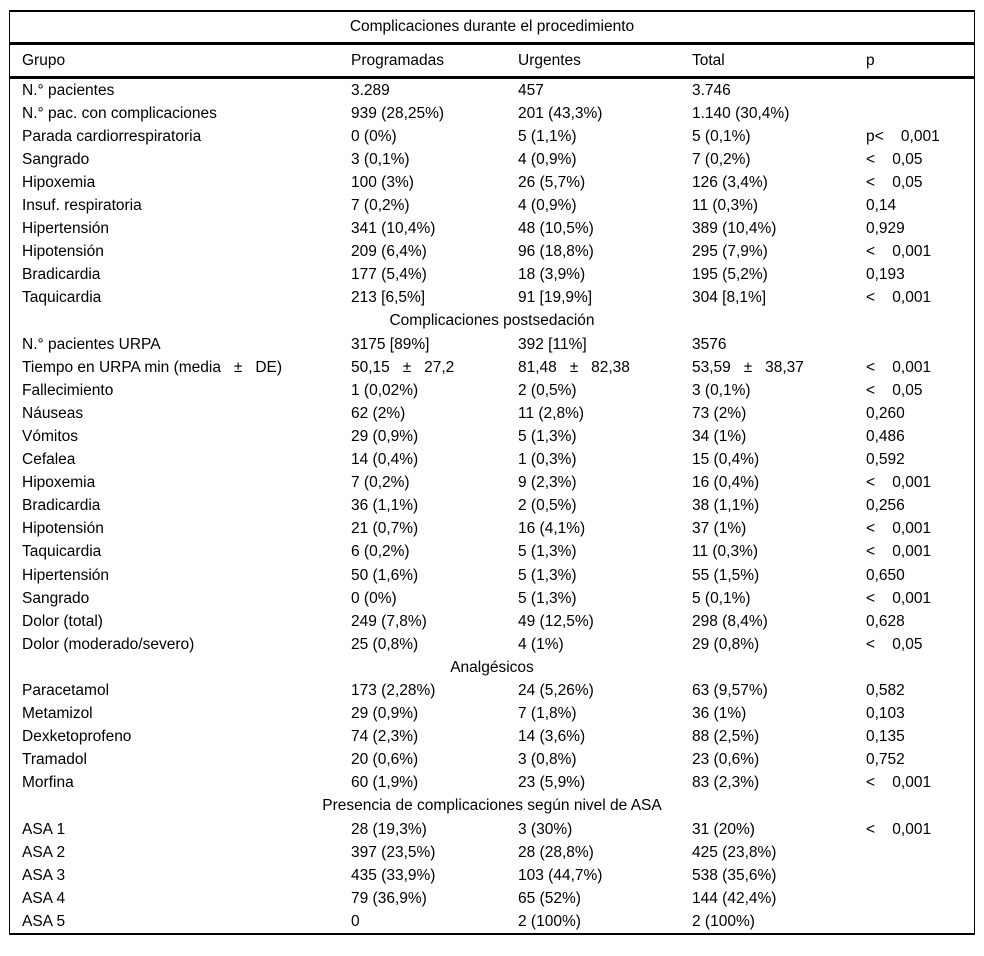 This screenshot has width=984, height=956. I want to click on total-cell: 3.746, so click(711, 90).